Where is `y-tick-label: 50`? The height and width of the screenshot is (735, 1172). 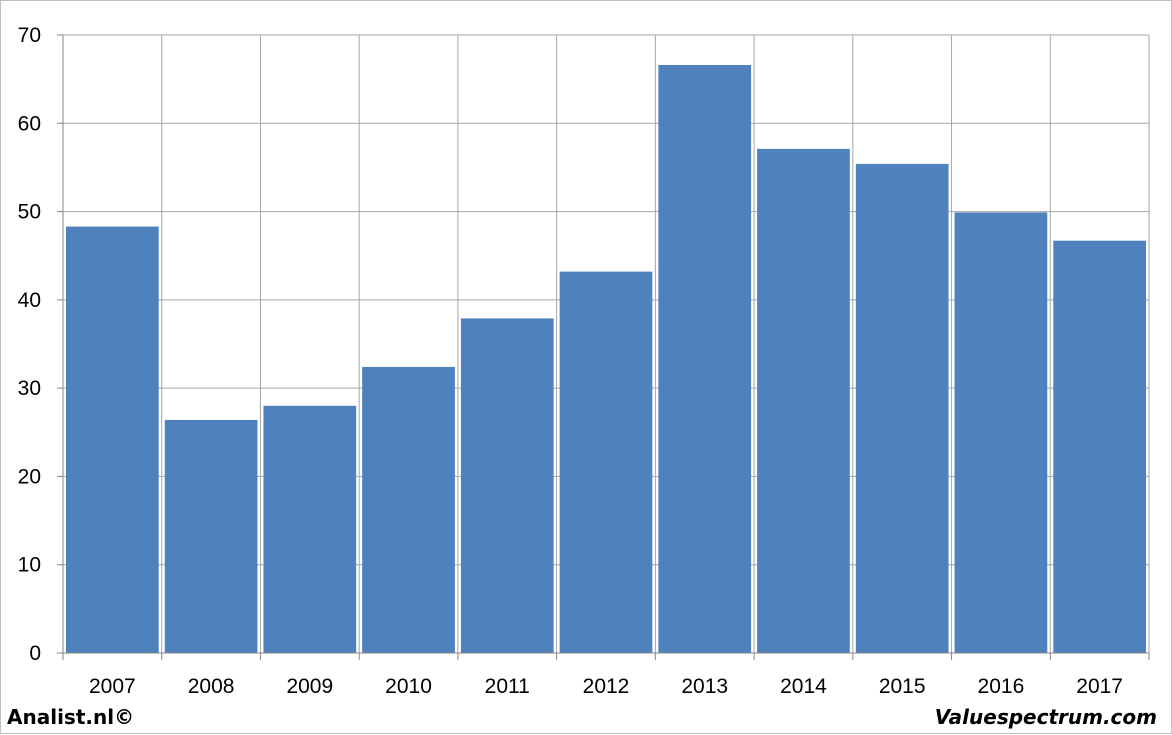
y-tick-label: 50 is located at coordinates (29, 212).